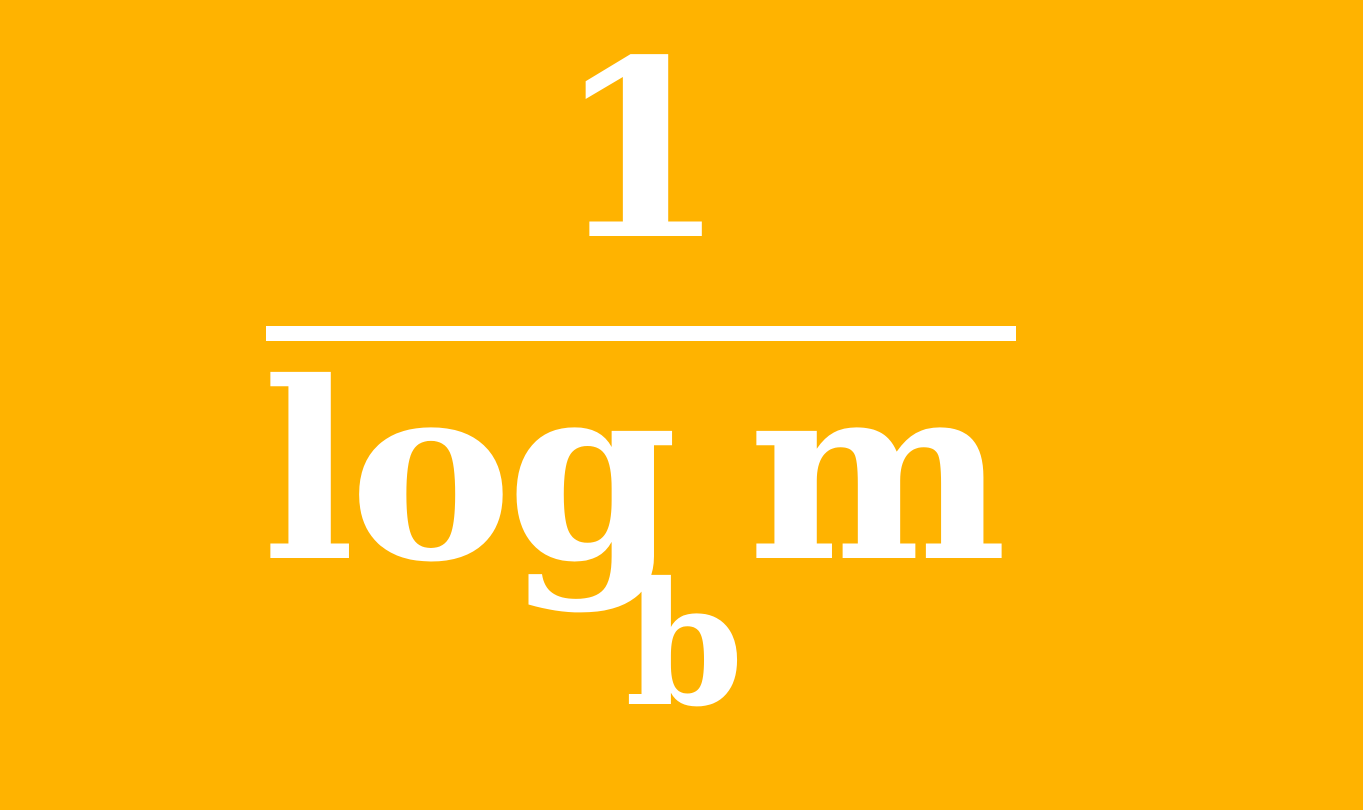  Describe the element at coordinates (470, 472) in the screenshot. I see `log-function: log` at that location.